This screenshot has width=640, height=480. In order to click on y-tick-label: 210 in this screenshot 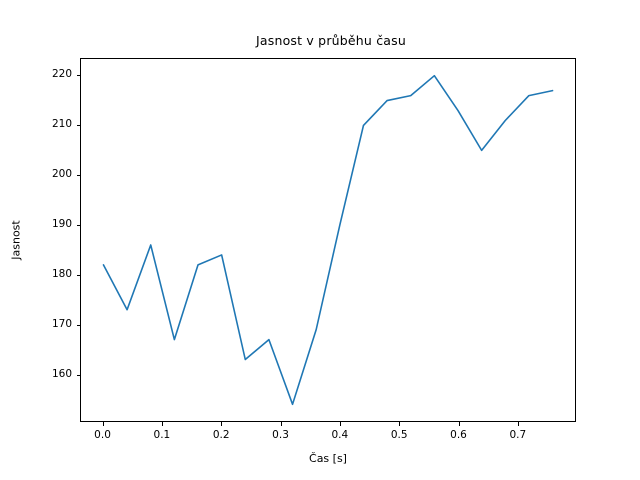, I will do `click(61, 123)`.